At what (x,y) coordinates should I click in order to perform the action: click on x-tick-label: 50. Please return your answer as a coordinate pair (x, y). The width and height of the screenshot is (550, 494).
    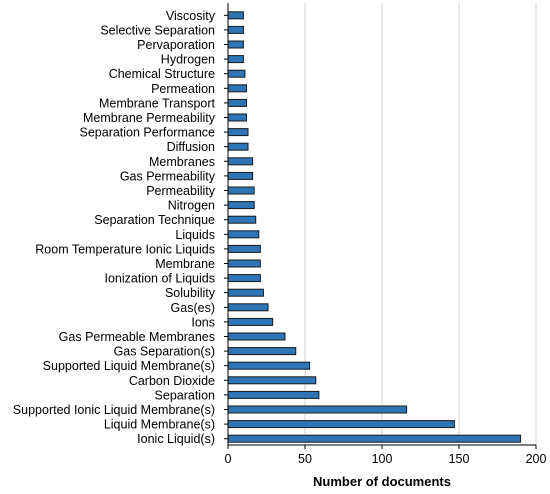
    Looking at the image, I should click on (305, 459).